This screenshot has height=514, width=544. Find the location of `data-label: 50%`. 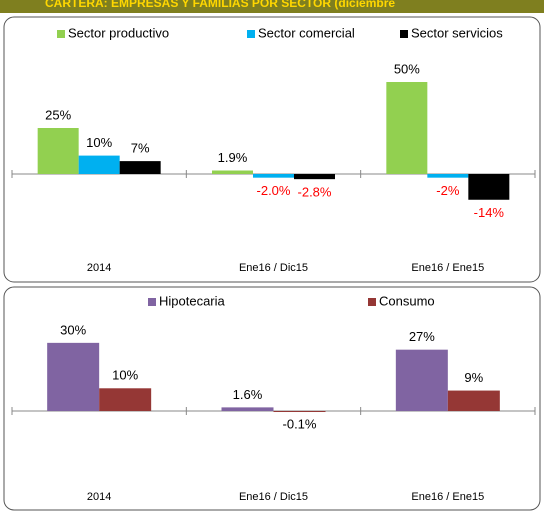

data-label: 50% is located at coordinates (407, 68).